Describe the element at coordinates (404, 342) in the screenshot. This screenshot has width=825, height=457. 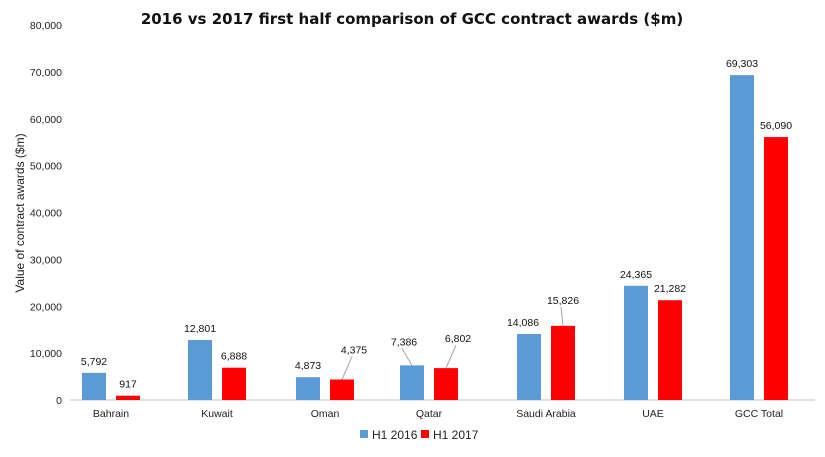
I see `data-label: 7,386` at that location.